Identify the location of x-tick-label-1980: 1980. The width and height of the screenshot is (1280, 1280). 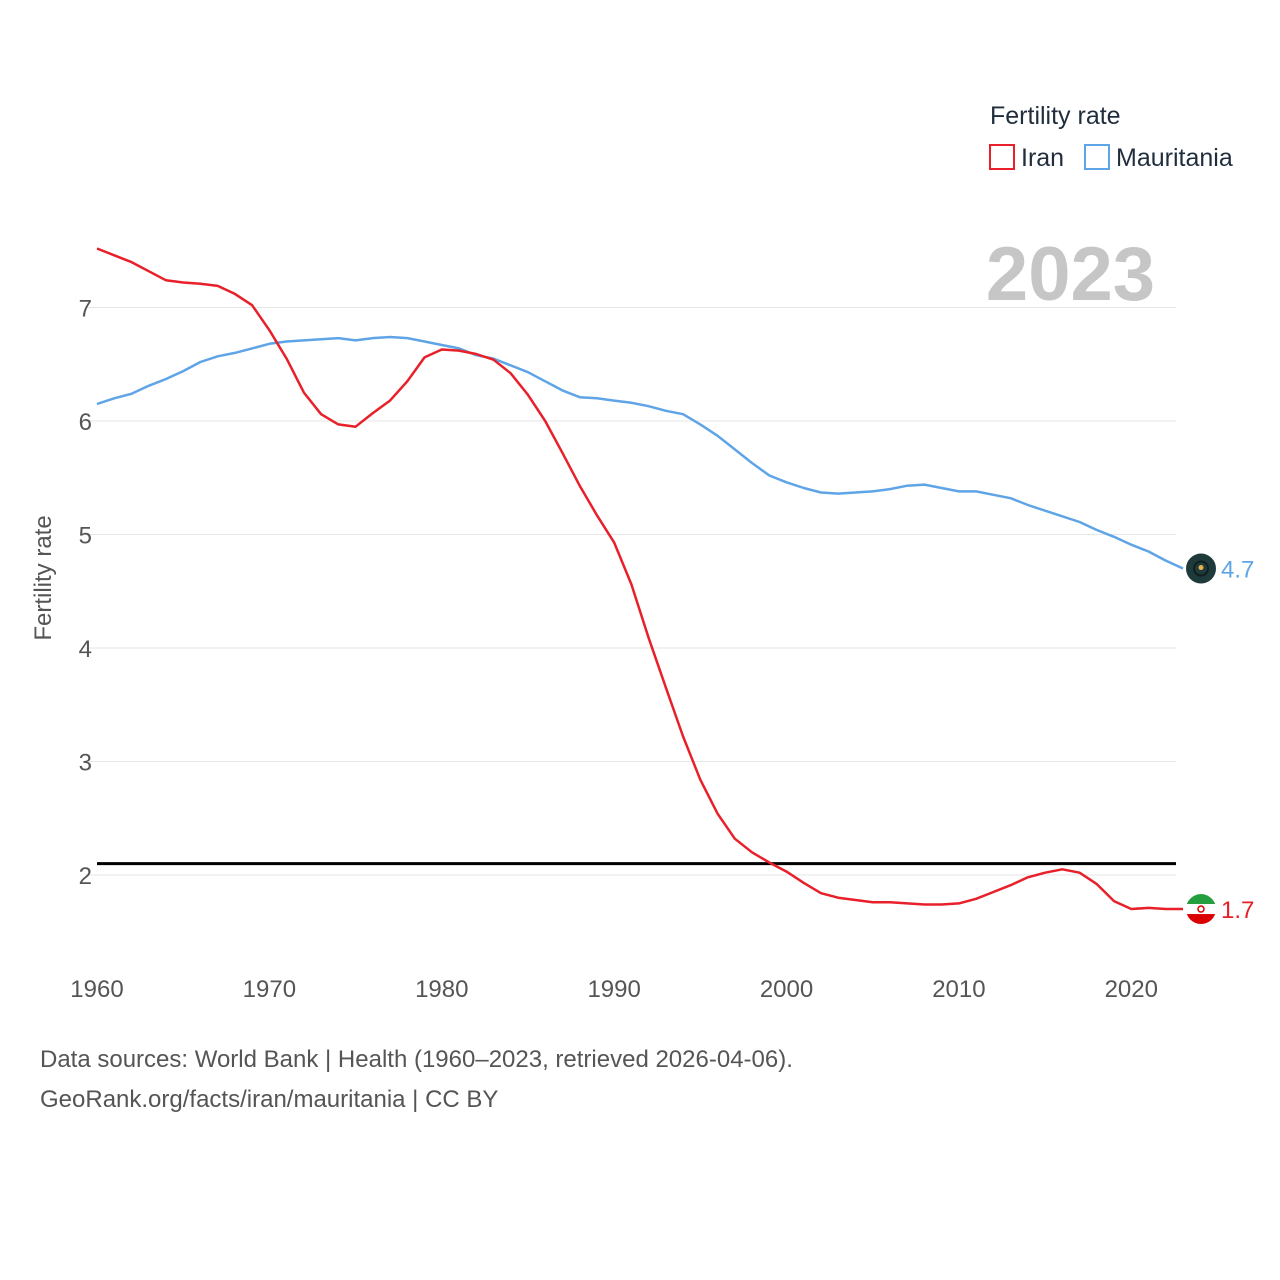
(441, 989).